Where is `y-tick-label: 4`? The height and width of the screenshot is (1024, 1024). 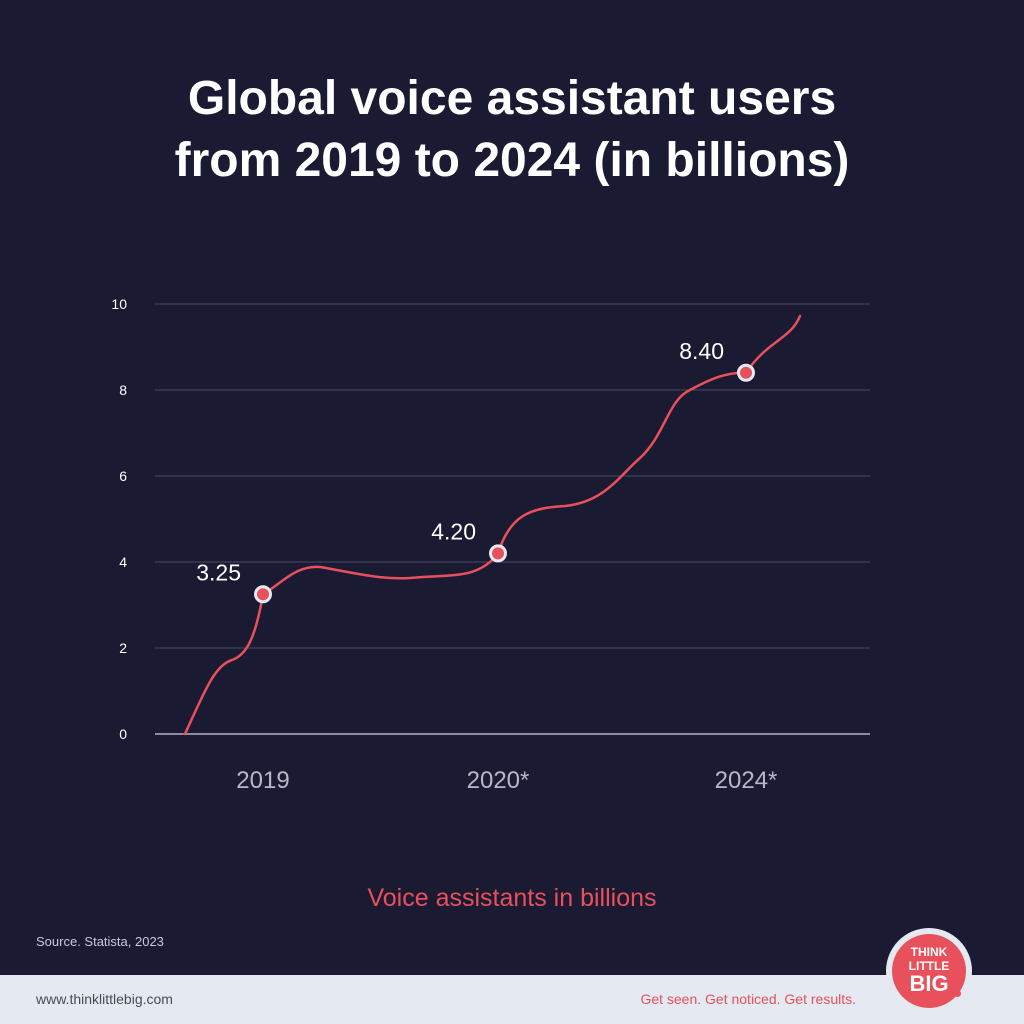
y-tick-label: 4 is located at coordinates (123, 562).